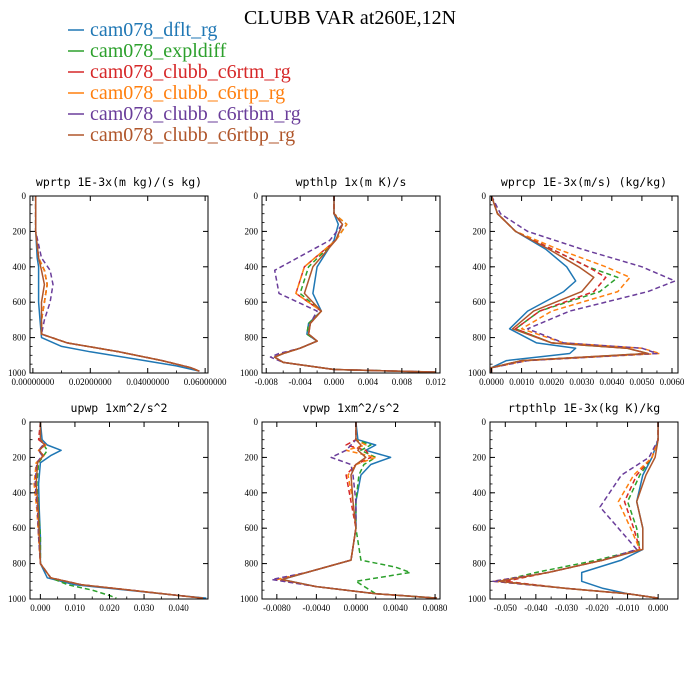 The width and height of the screenshot is (700, 700). I want to click on x-tick-label: 0.0080, so click(435, 608).